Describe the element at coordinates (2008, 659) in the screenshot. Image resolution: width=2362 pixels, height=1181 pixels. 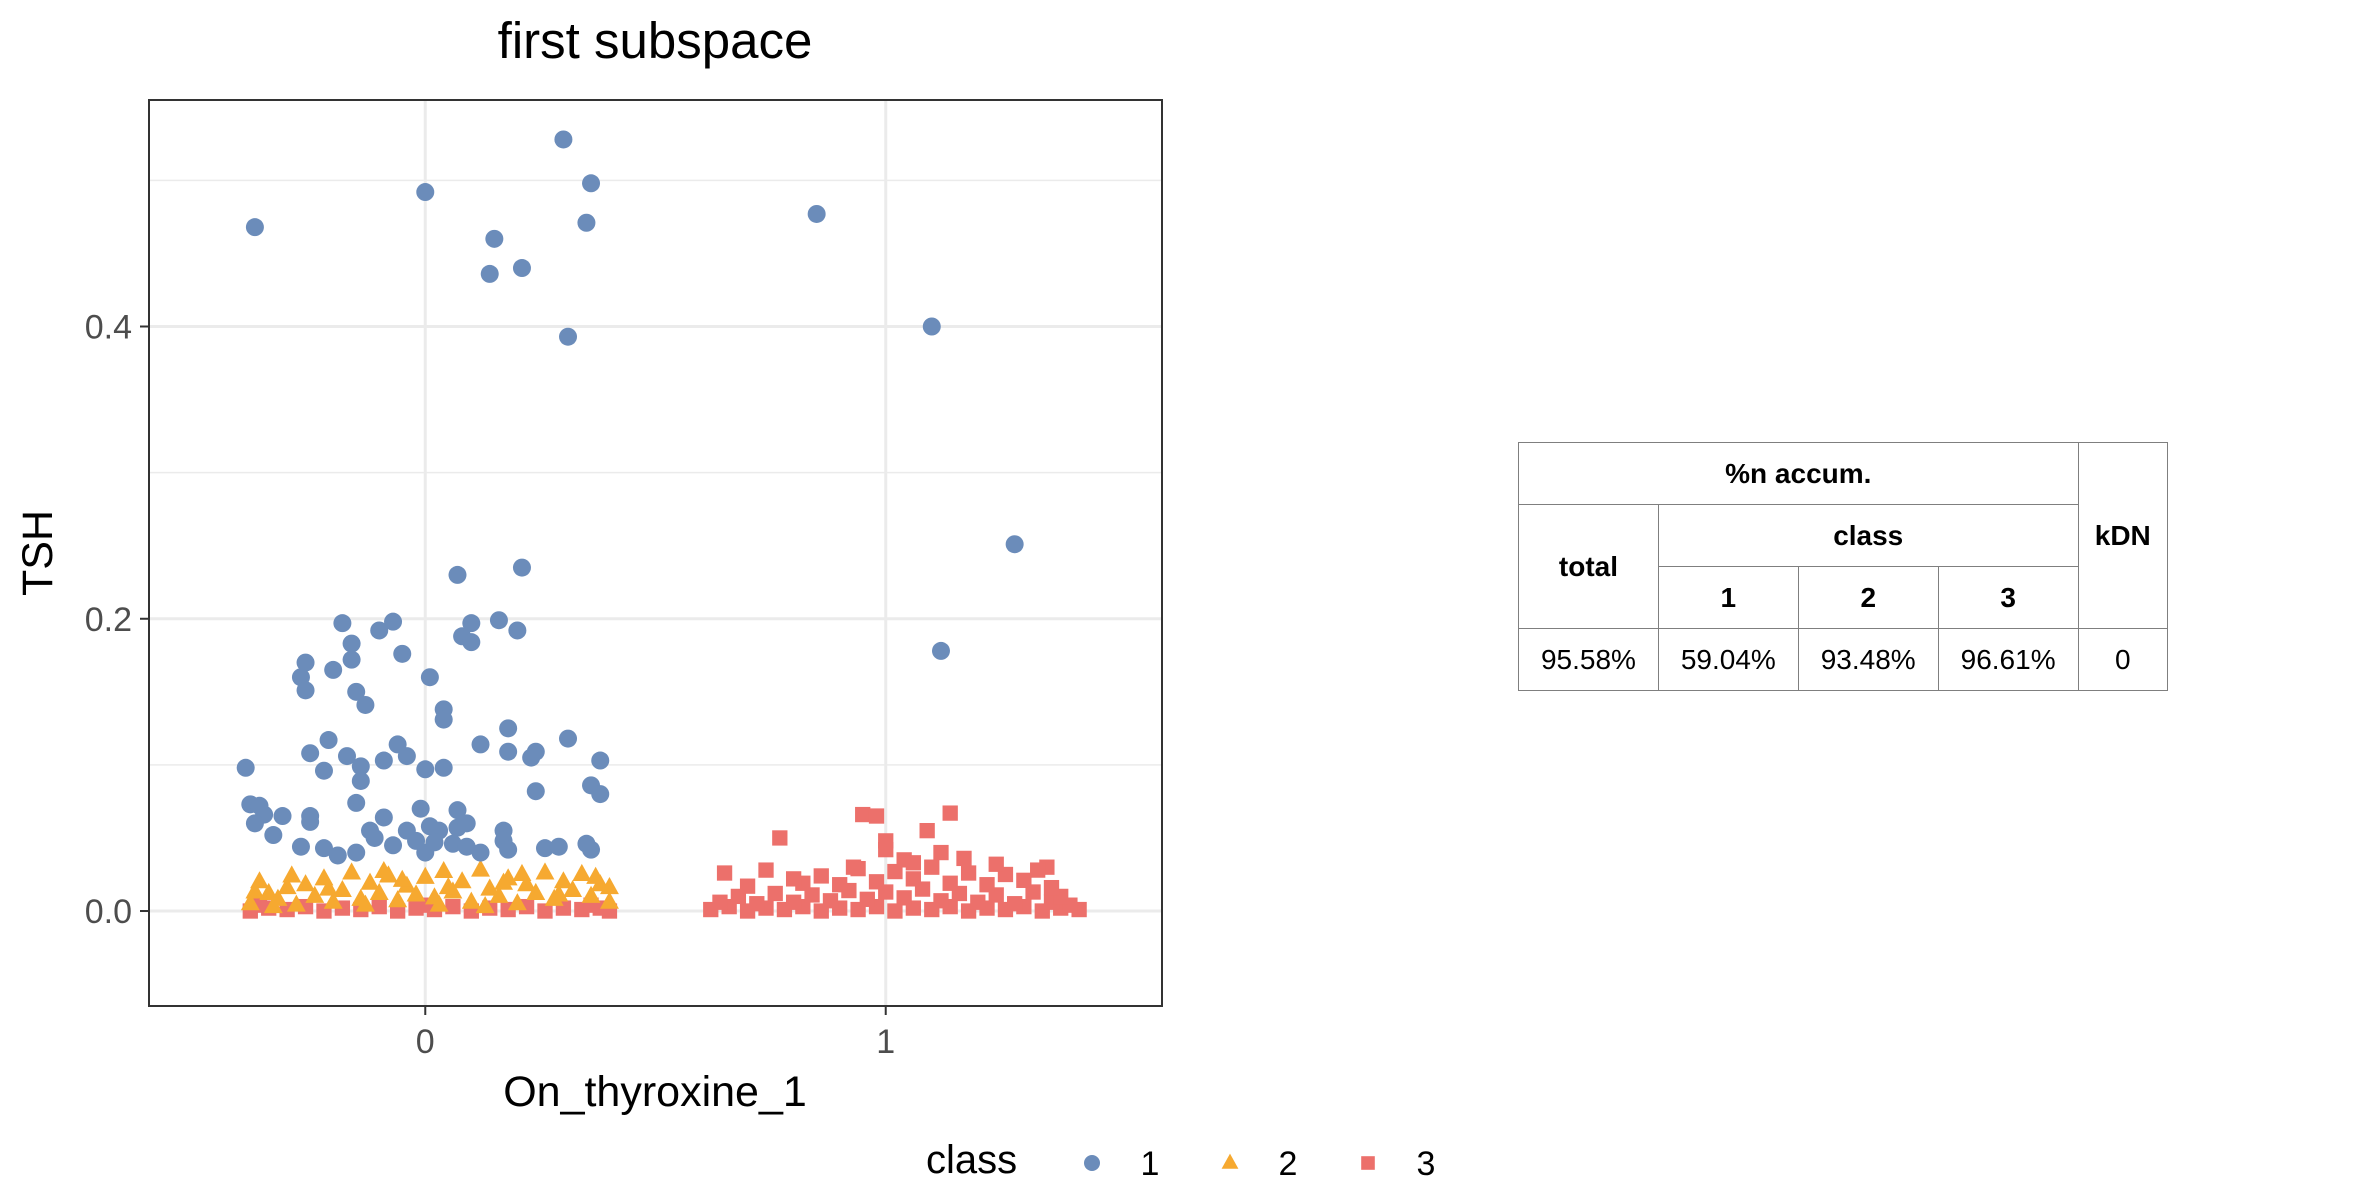
I see `table-cell-class-3: 96.61%` at that location.